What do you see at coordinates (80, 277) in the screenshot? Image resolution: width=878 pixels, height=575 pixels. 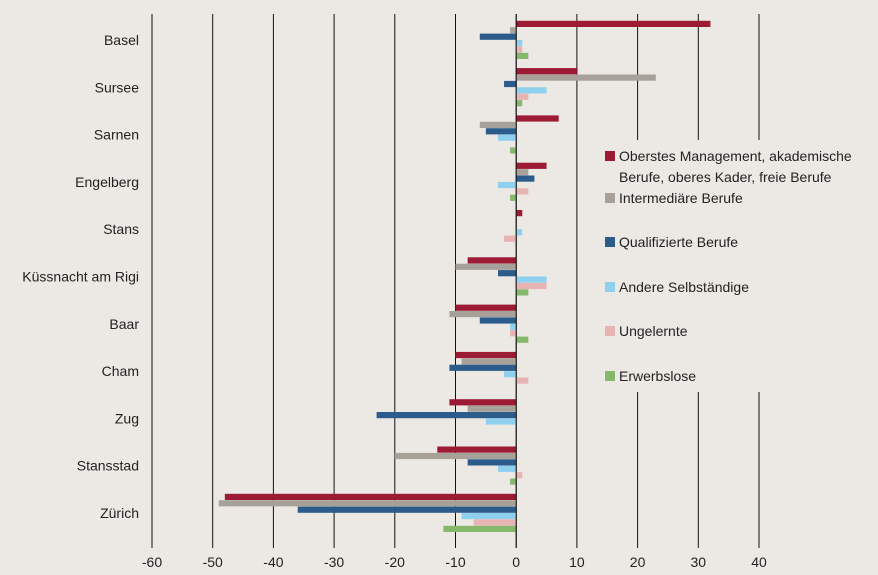 I see `category-label: Küssnacht am Rigi` at bounding box center [80, 277].